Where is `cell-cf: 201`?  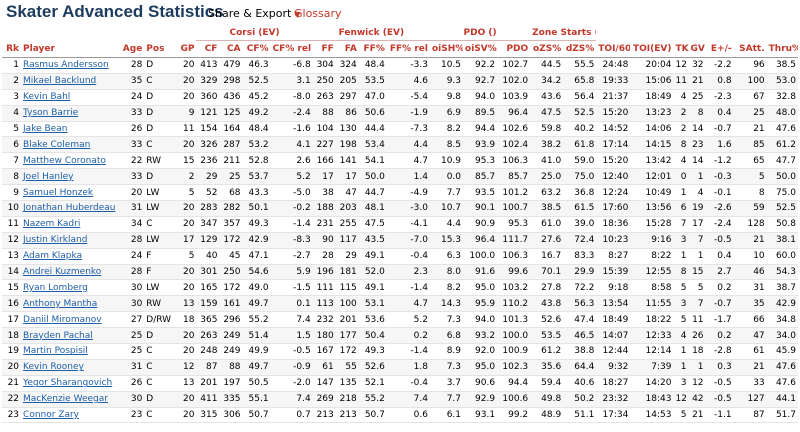 cell-cf: 201 is located at coordinates (208, 383).